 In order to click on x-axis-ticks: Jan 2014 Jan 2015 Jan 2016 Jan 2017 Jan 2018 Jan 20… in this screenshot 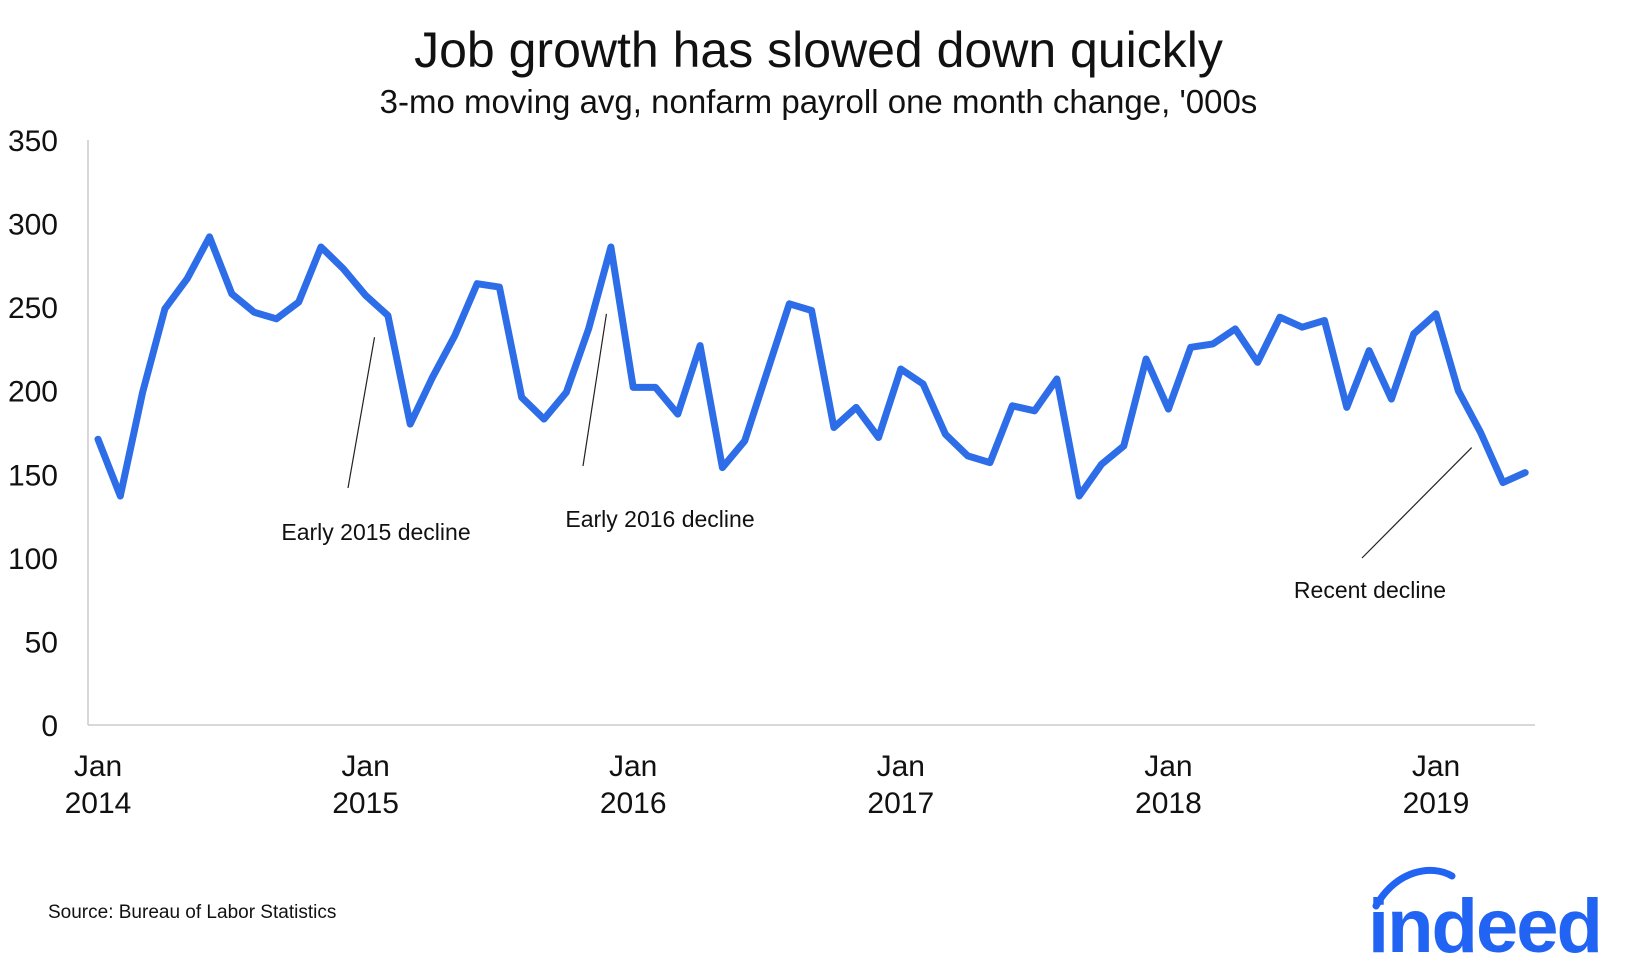, I will do `click(767, 785)`.